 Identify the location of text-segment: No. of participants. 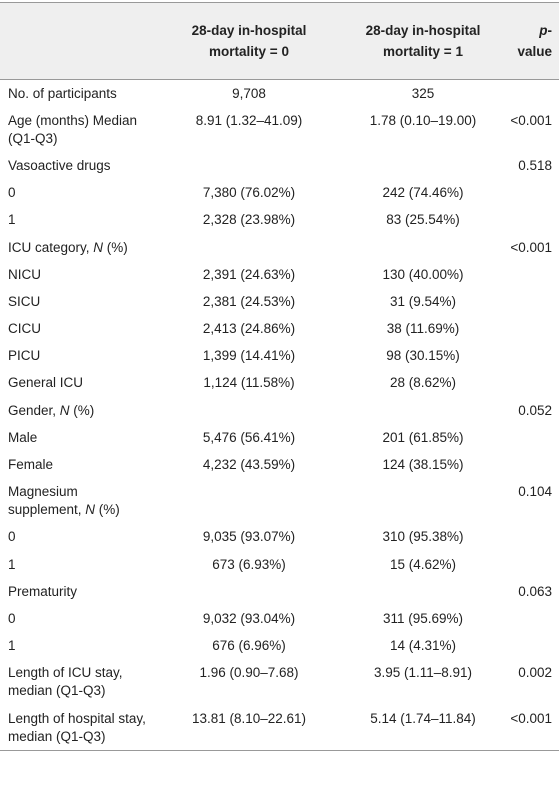
(62, 93).